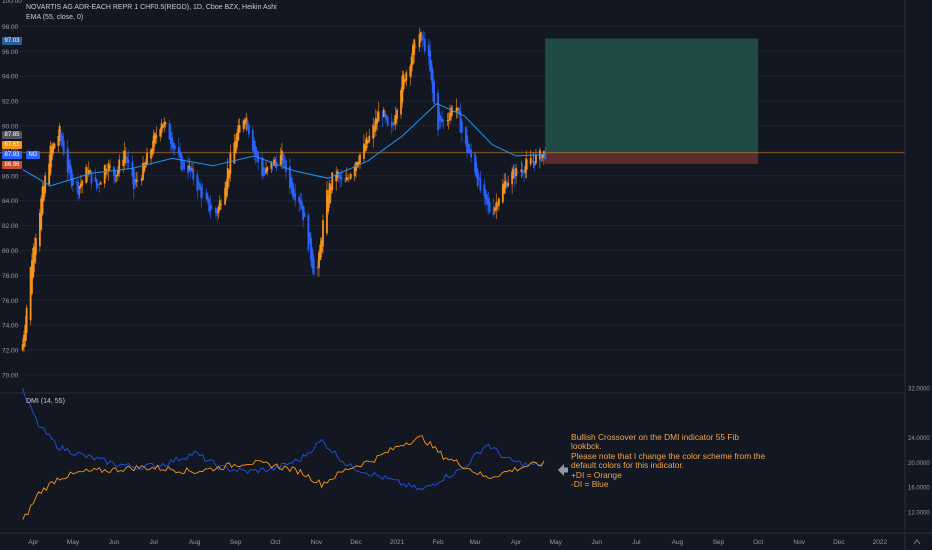 The image size is (932, 550). Describe the element at coordinates (55, 17) in the screenshot. I see `ema-legend: EMA (55, close, 0)` at that location.